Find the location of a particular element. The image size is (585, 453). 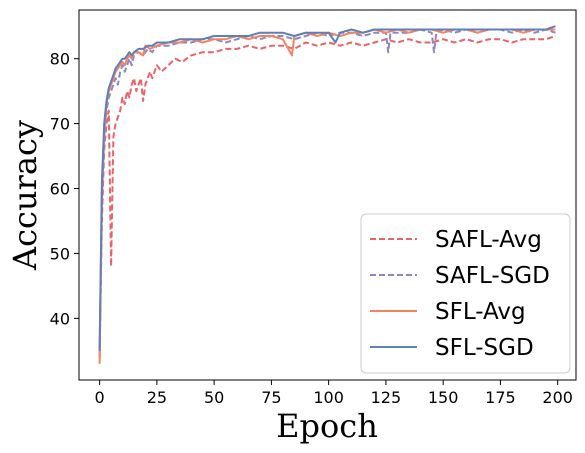

x-tick-label: 25 is located at coordinates (157, 397).